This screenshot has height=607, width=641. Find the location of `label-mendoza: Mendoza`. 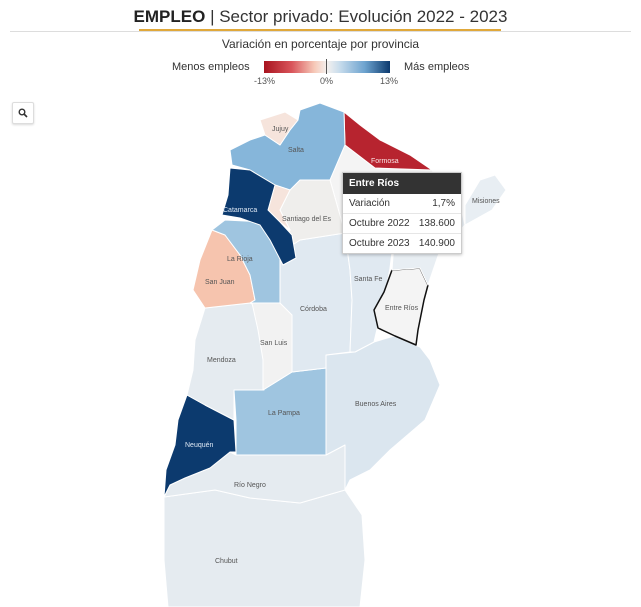

label-mendoza: Mendoza is located at coordinates (221, 360).